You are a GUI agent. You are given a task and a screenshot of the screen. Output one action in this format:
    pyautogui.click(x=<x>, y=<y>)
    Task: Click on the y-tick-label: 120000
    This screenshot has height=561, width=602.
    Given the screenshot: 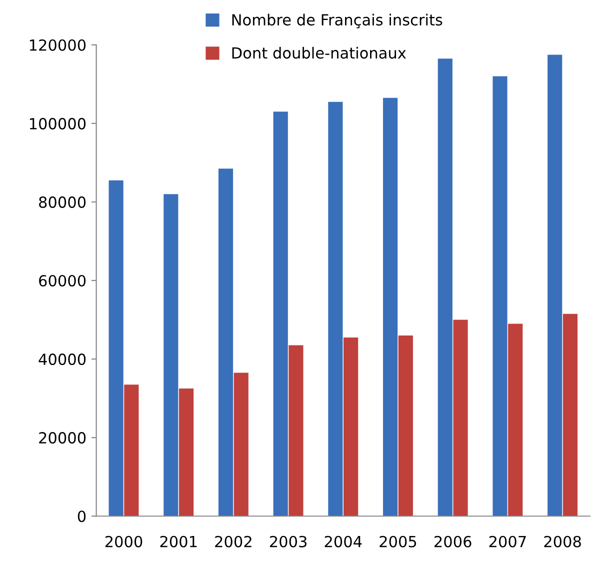 What is the action you would take?
    pyautogui.click(x=58, y=45)
    